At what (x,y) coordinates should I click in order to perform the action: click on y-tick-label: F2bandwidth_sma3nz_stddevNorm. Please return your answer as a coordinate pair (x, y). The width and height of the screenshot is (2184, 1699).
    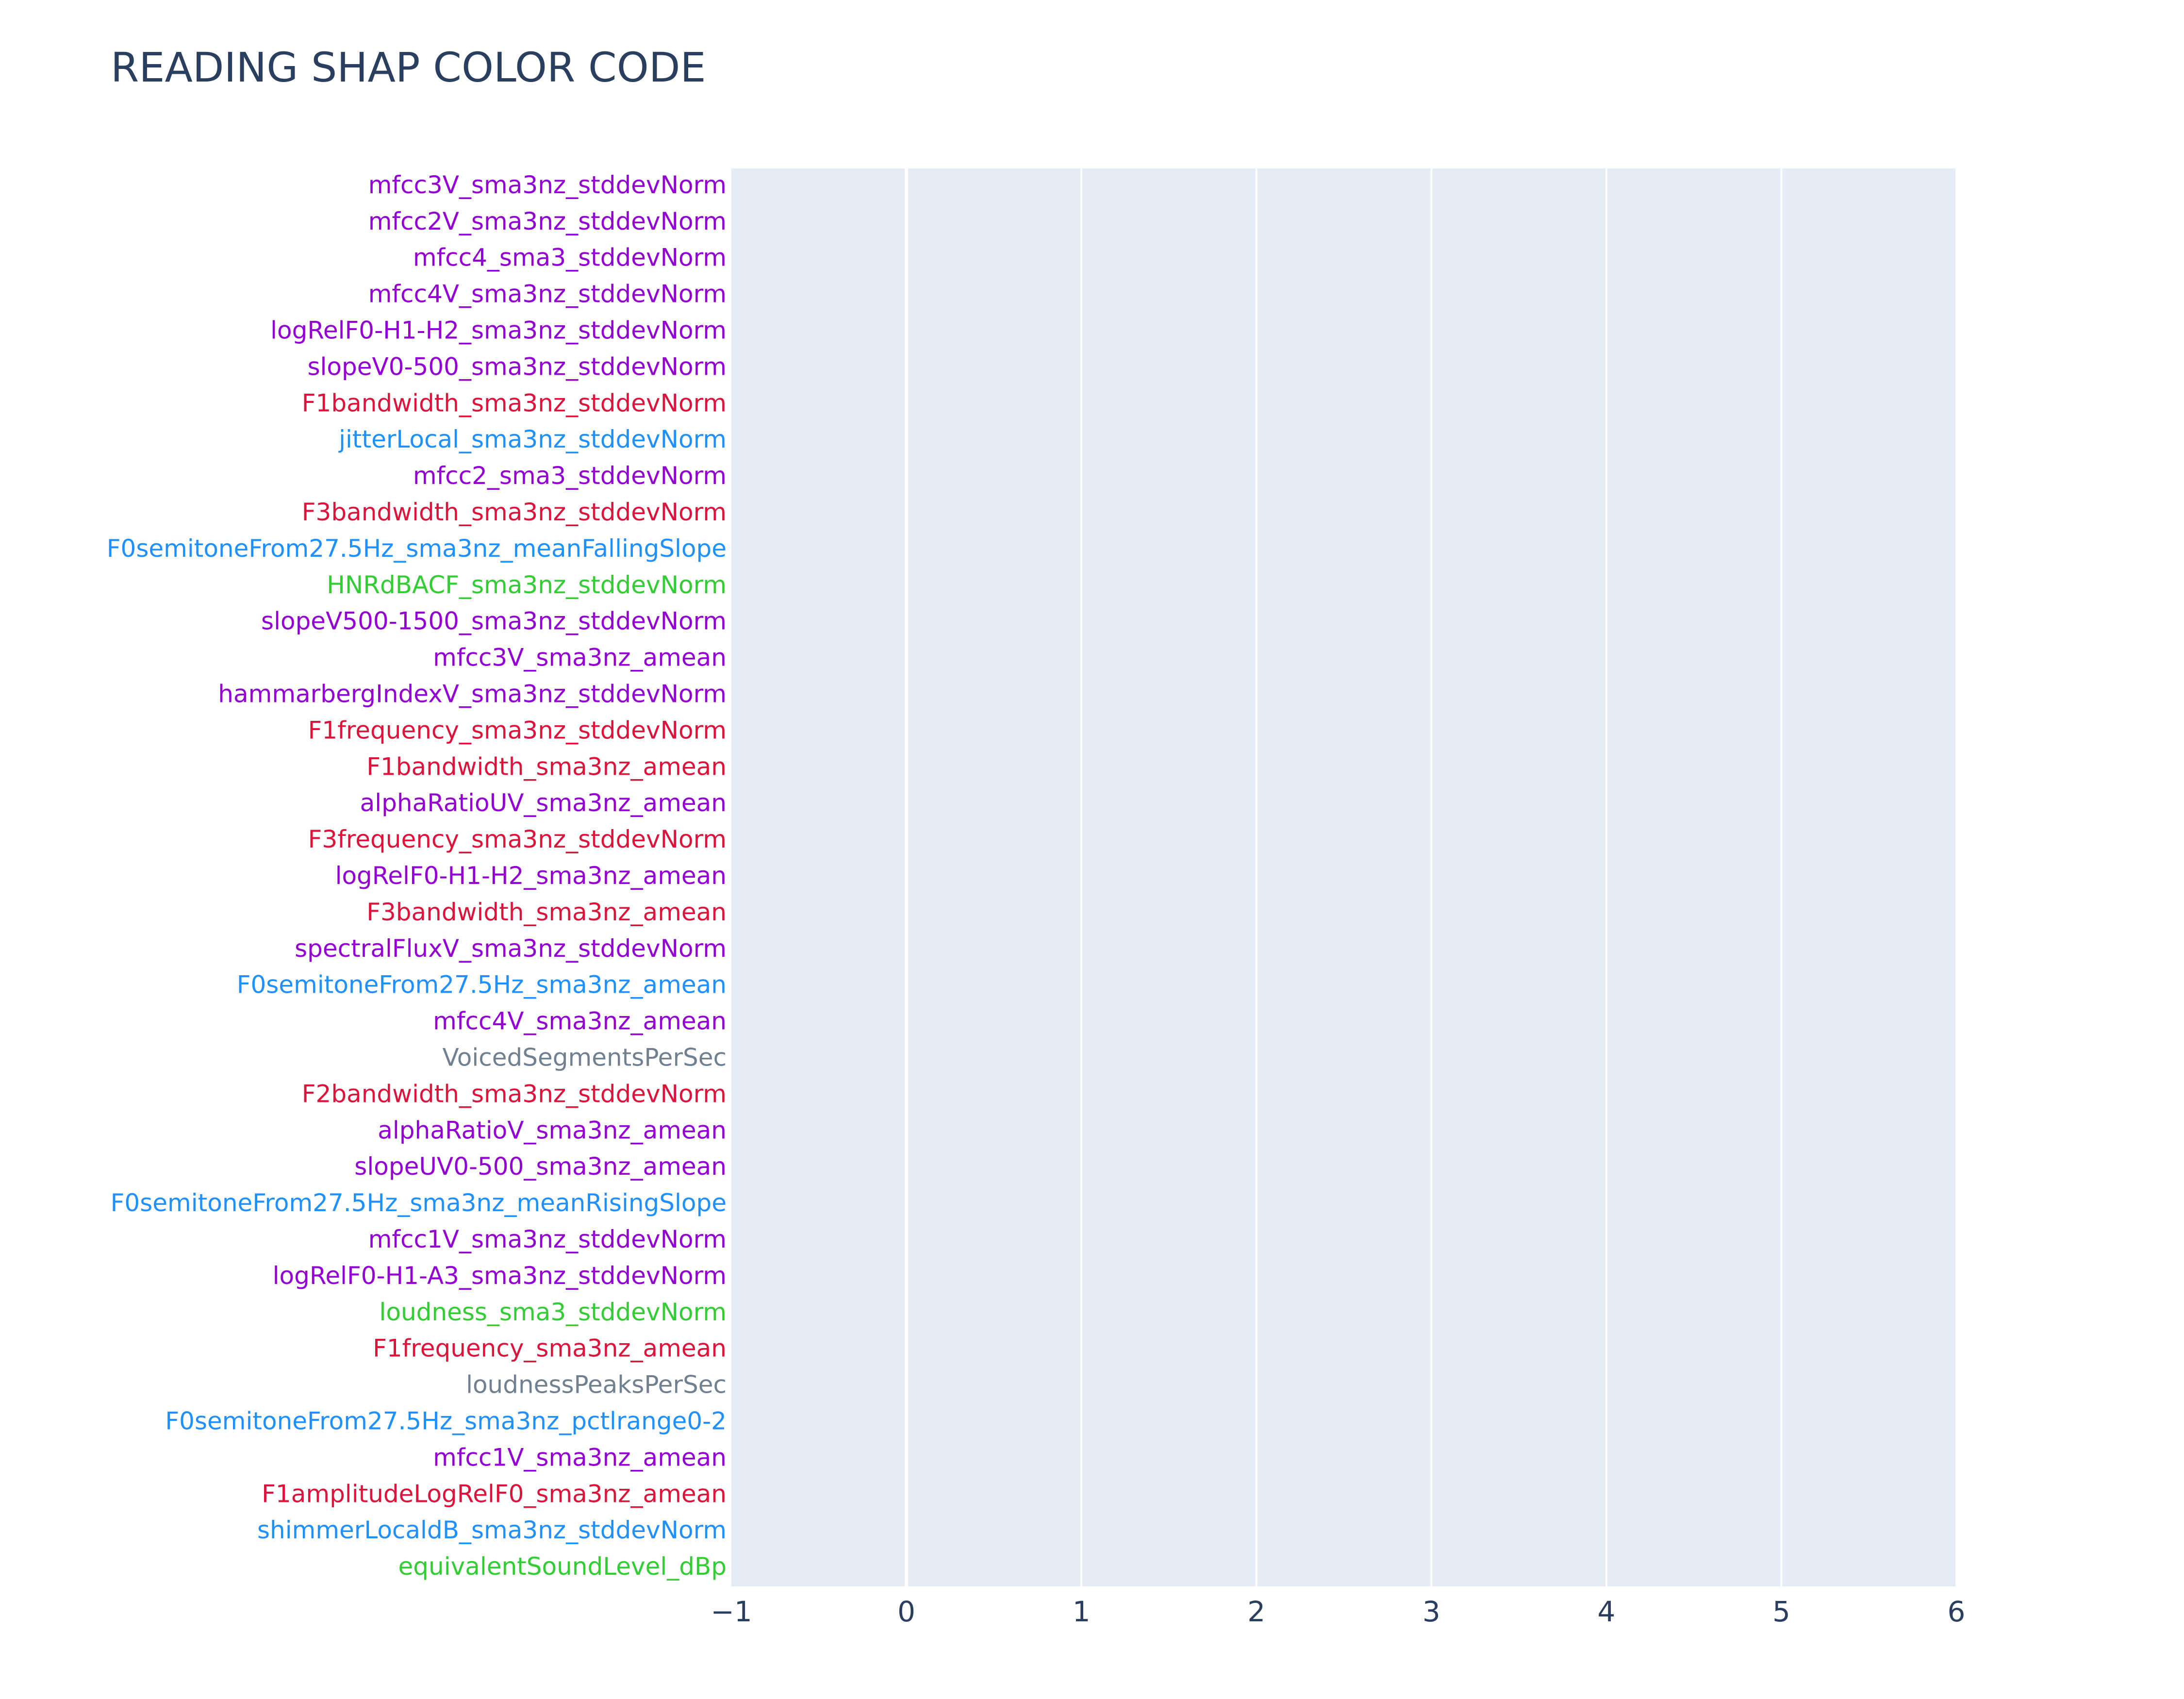
    Looking at the image, I should click on (514, 1094).